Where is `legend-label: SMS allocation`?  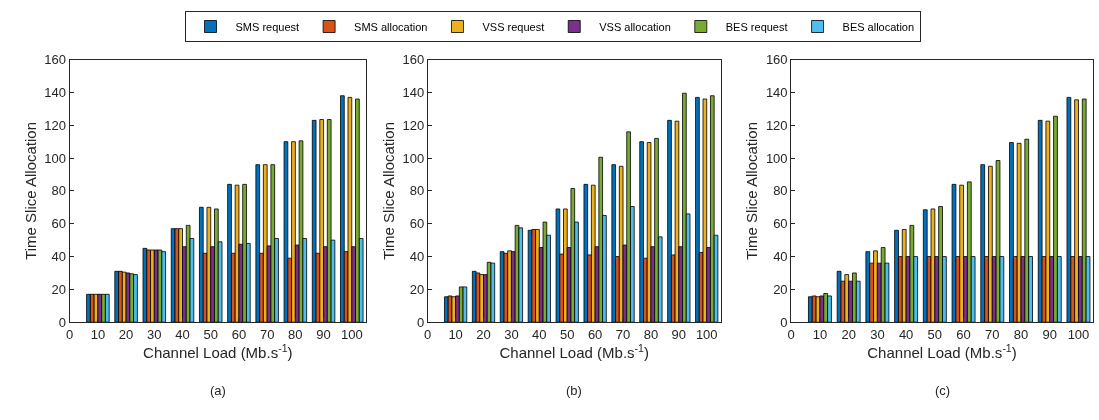
legend-label: SMS allocation is located at coordinates (391, 26).